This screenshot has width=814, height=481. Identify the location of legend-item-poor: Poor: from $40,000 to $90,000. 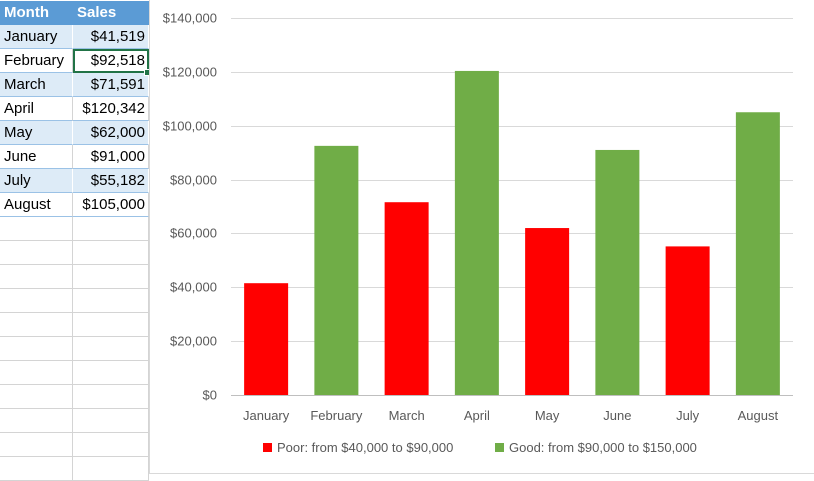
(358, 447).